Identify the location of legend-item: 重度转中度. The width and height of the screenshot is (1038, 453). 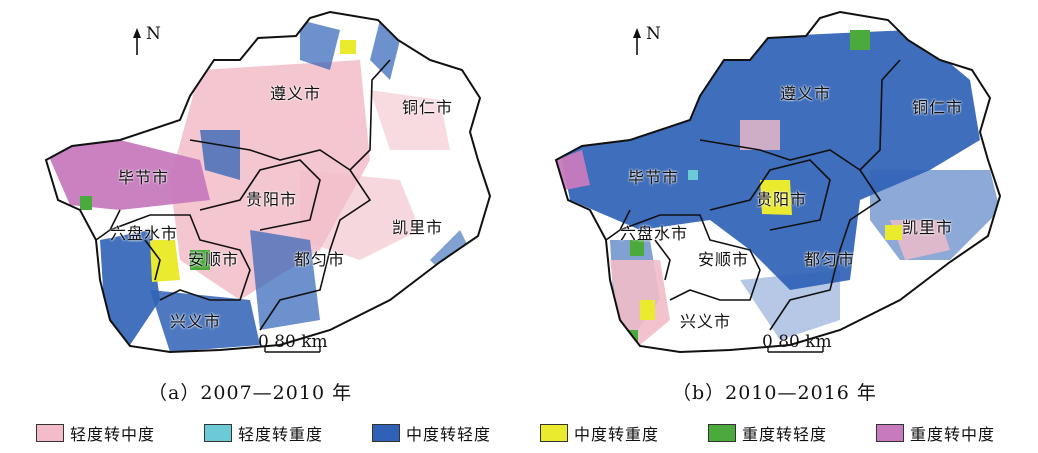
(935, 433).